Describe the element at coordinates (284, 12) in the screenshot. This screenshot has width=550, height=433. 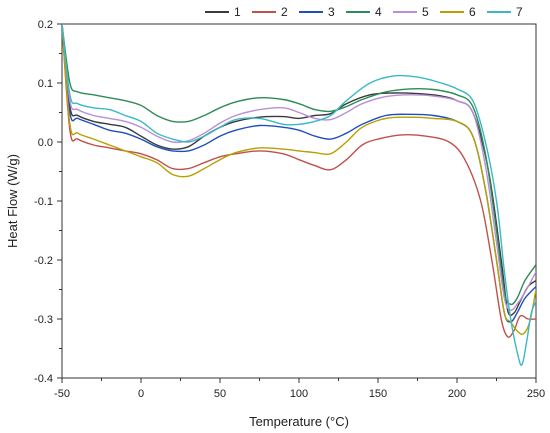
I see `legend-label-2: 2` at that location.